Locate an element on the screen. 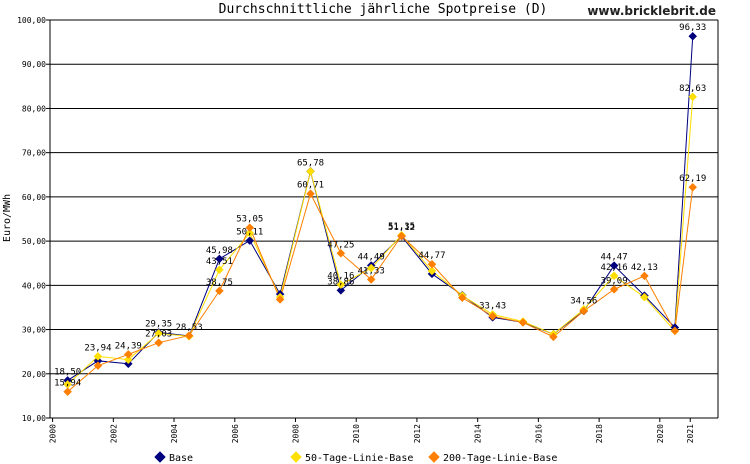  data-label: 43,51 is located at coordinates (219, 262).